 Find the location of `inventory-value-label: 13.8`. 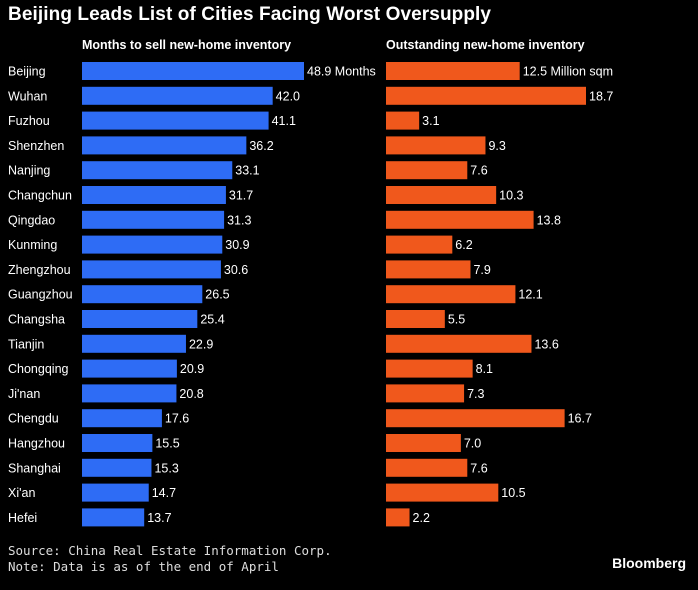

inventory-value-label: 13.8 is located at coordinates (549, 220).